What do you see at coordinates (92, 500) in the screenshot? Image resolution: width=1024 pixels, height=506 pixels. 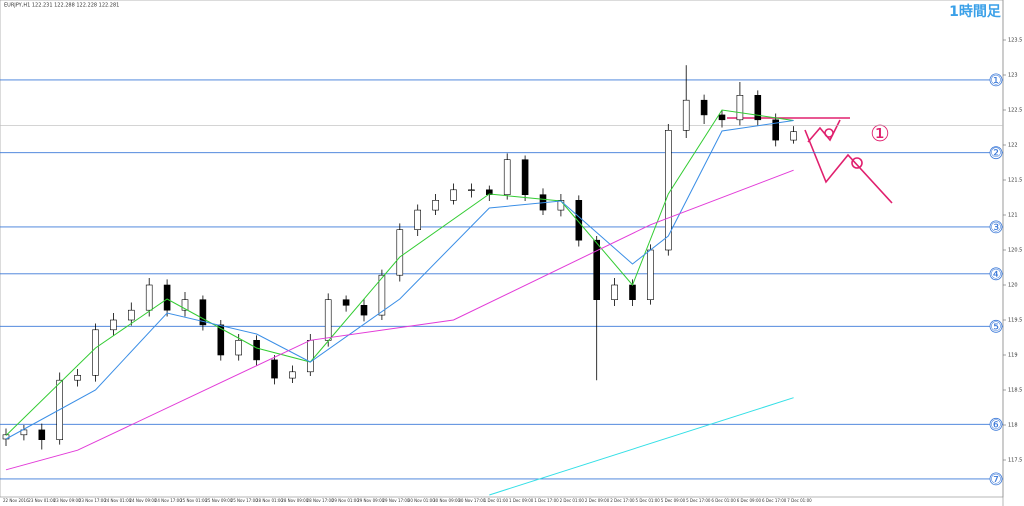 I see `x-tick-label: 23 Nov 17:00` at bounding box center [92, 500].